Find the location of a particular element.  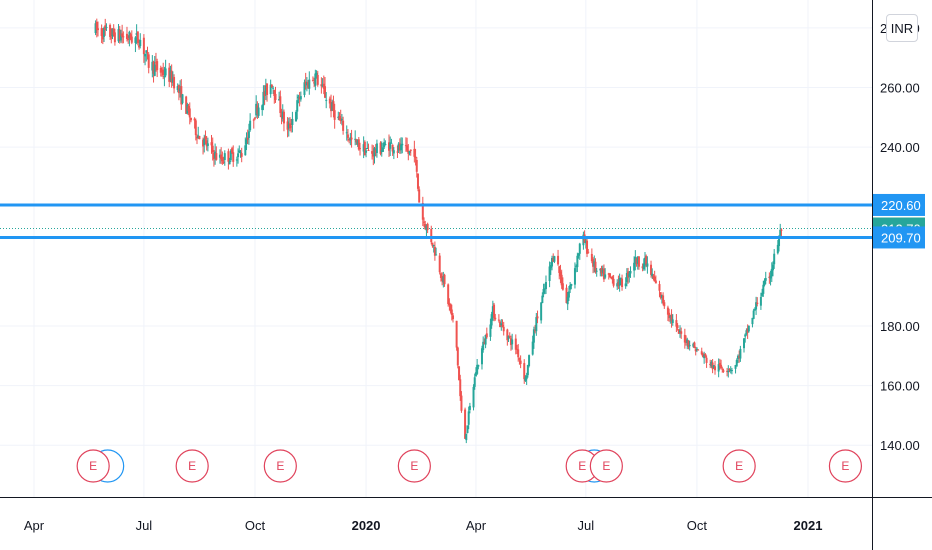

earnings-label: E is located at coordinates (192, 466).